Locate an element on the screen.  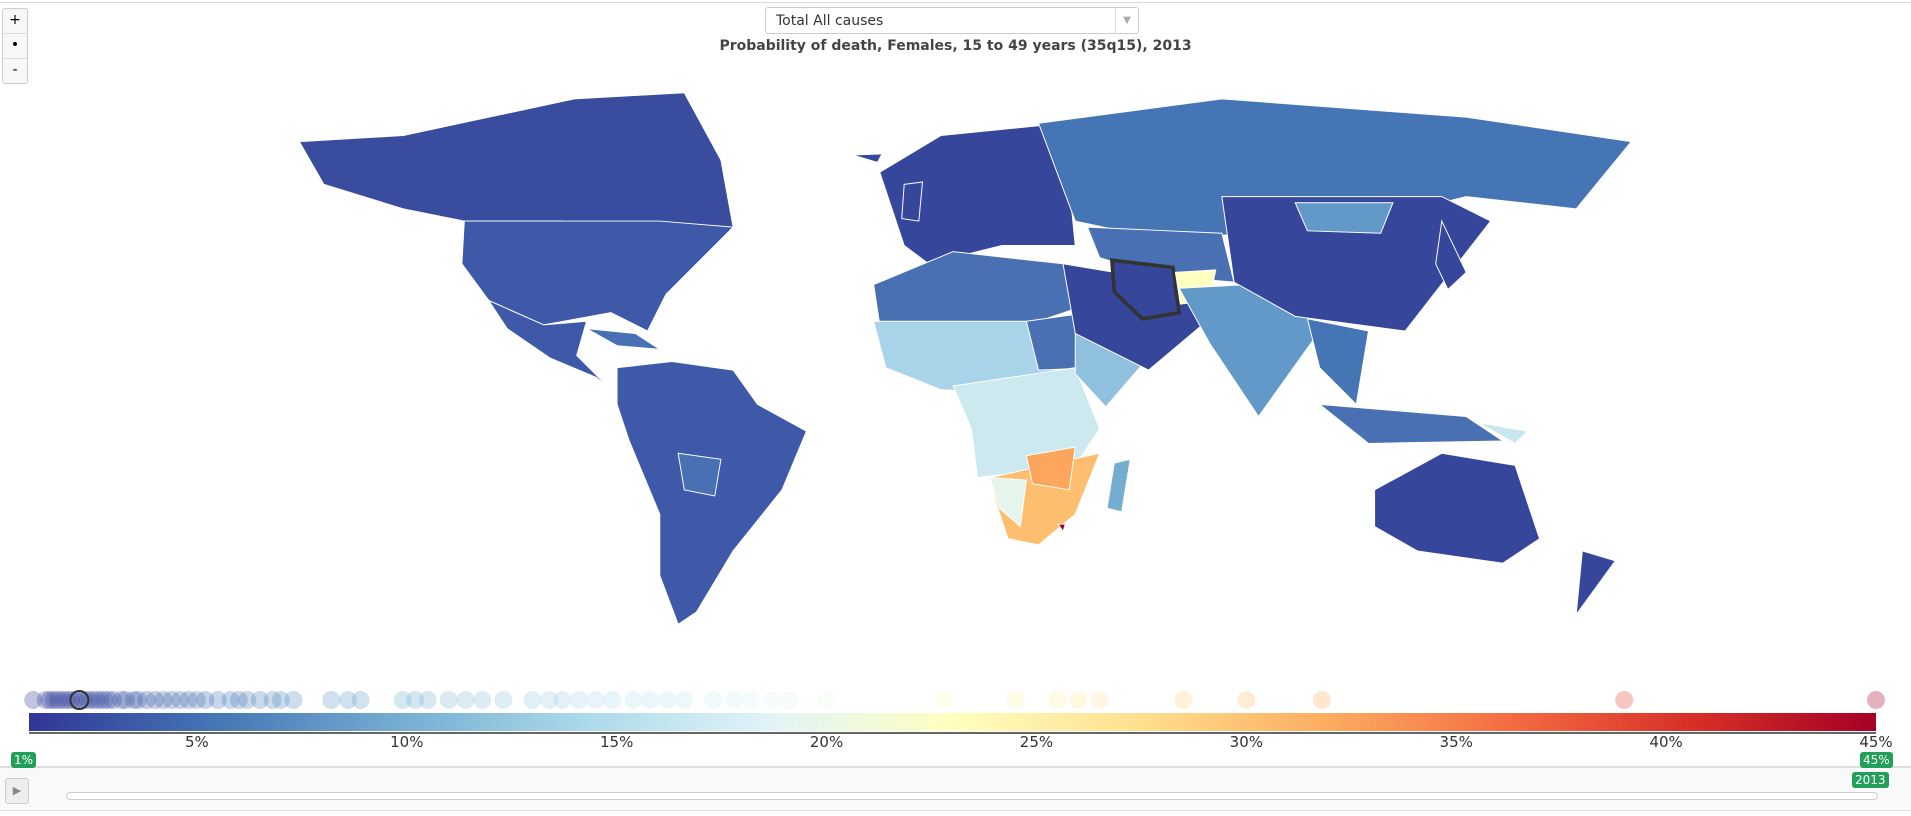
region-iceland is located at coordinates (868, 158).